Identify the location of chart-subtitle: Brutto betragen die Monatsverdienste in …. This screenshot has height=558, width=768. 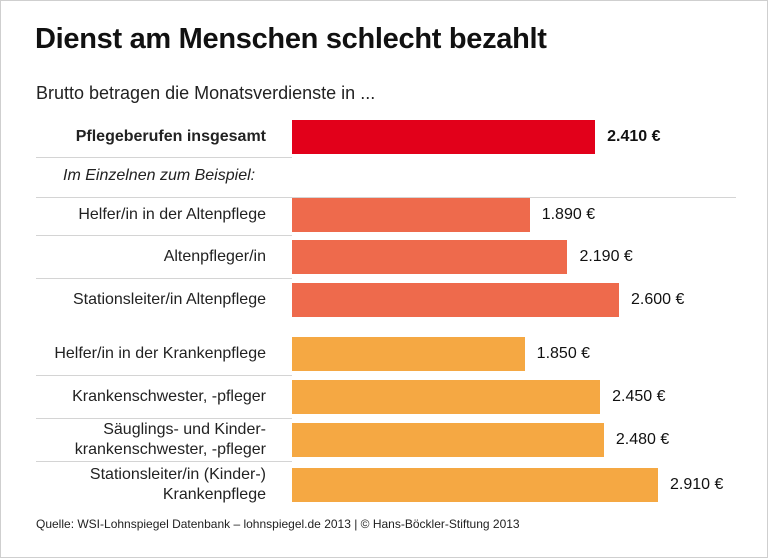
(206, 93).